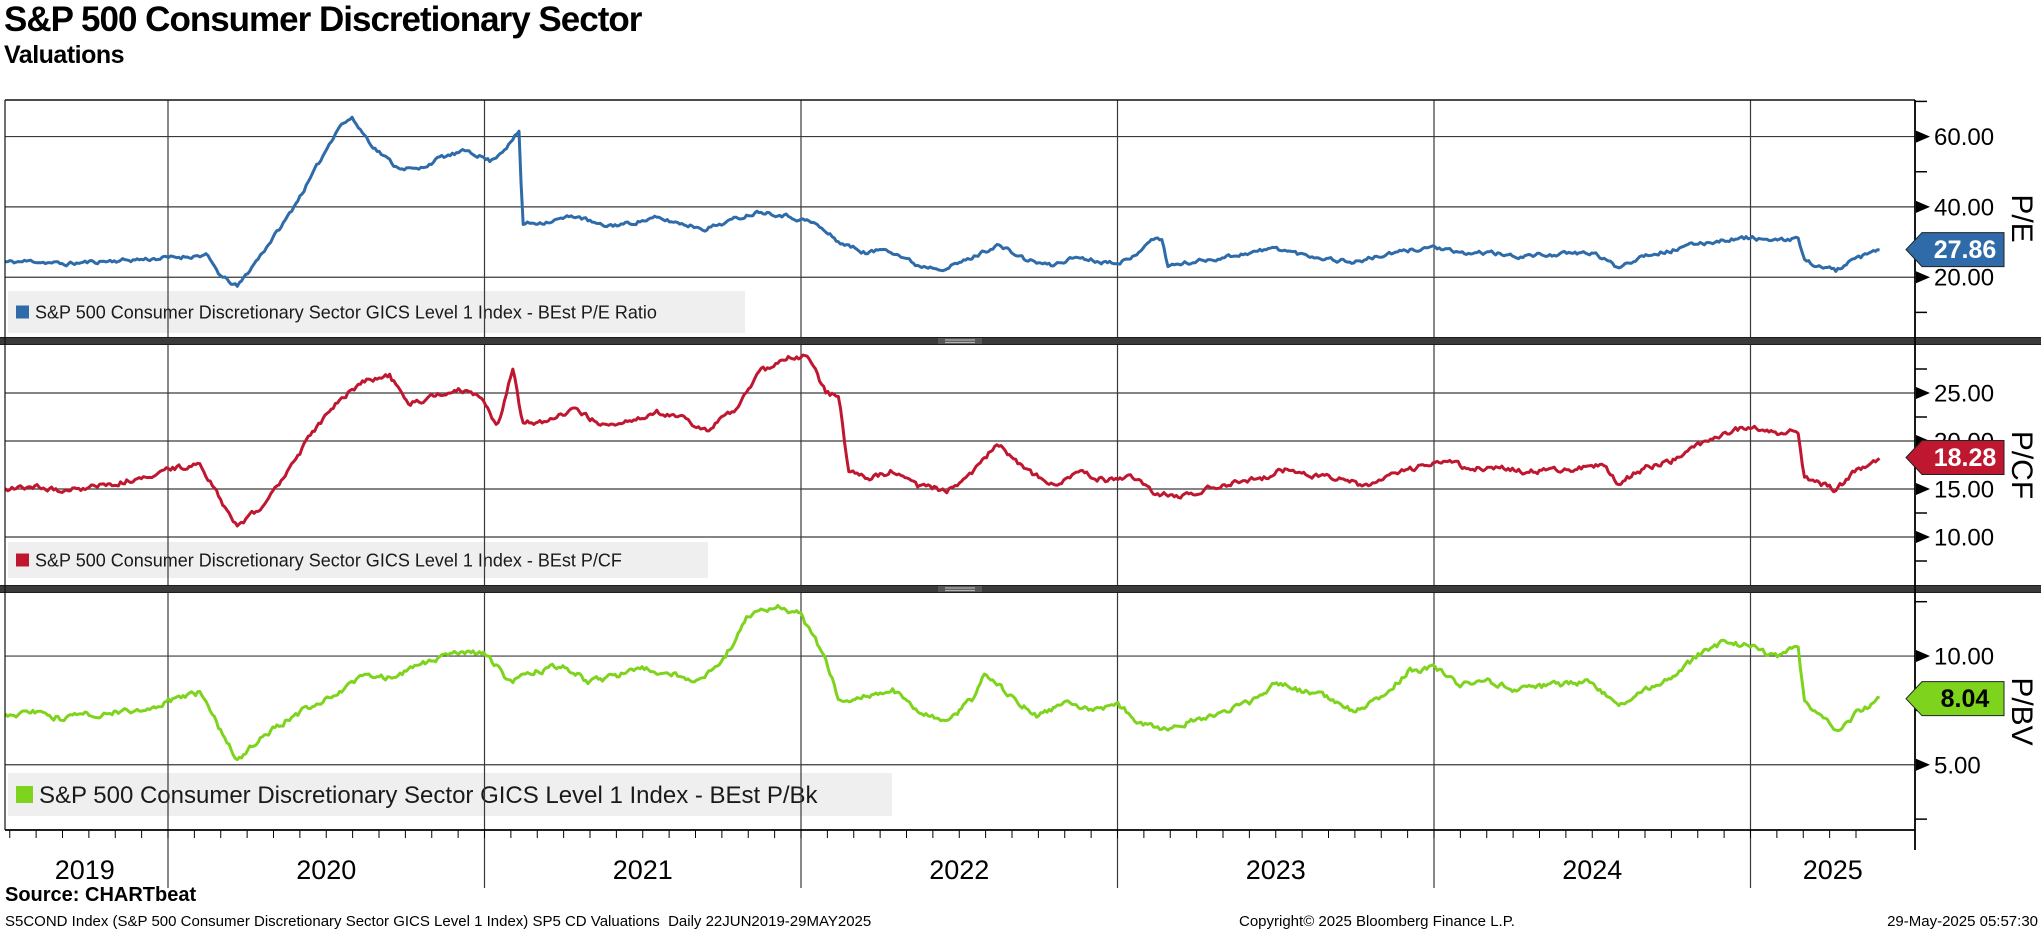  Describe the element at coordinates (959, 870) in the screenshot. I see `year-label: 2022` at that location.